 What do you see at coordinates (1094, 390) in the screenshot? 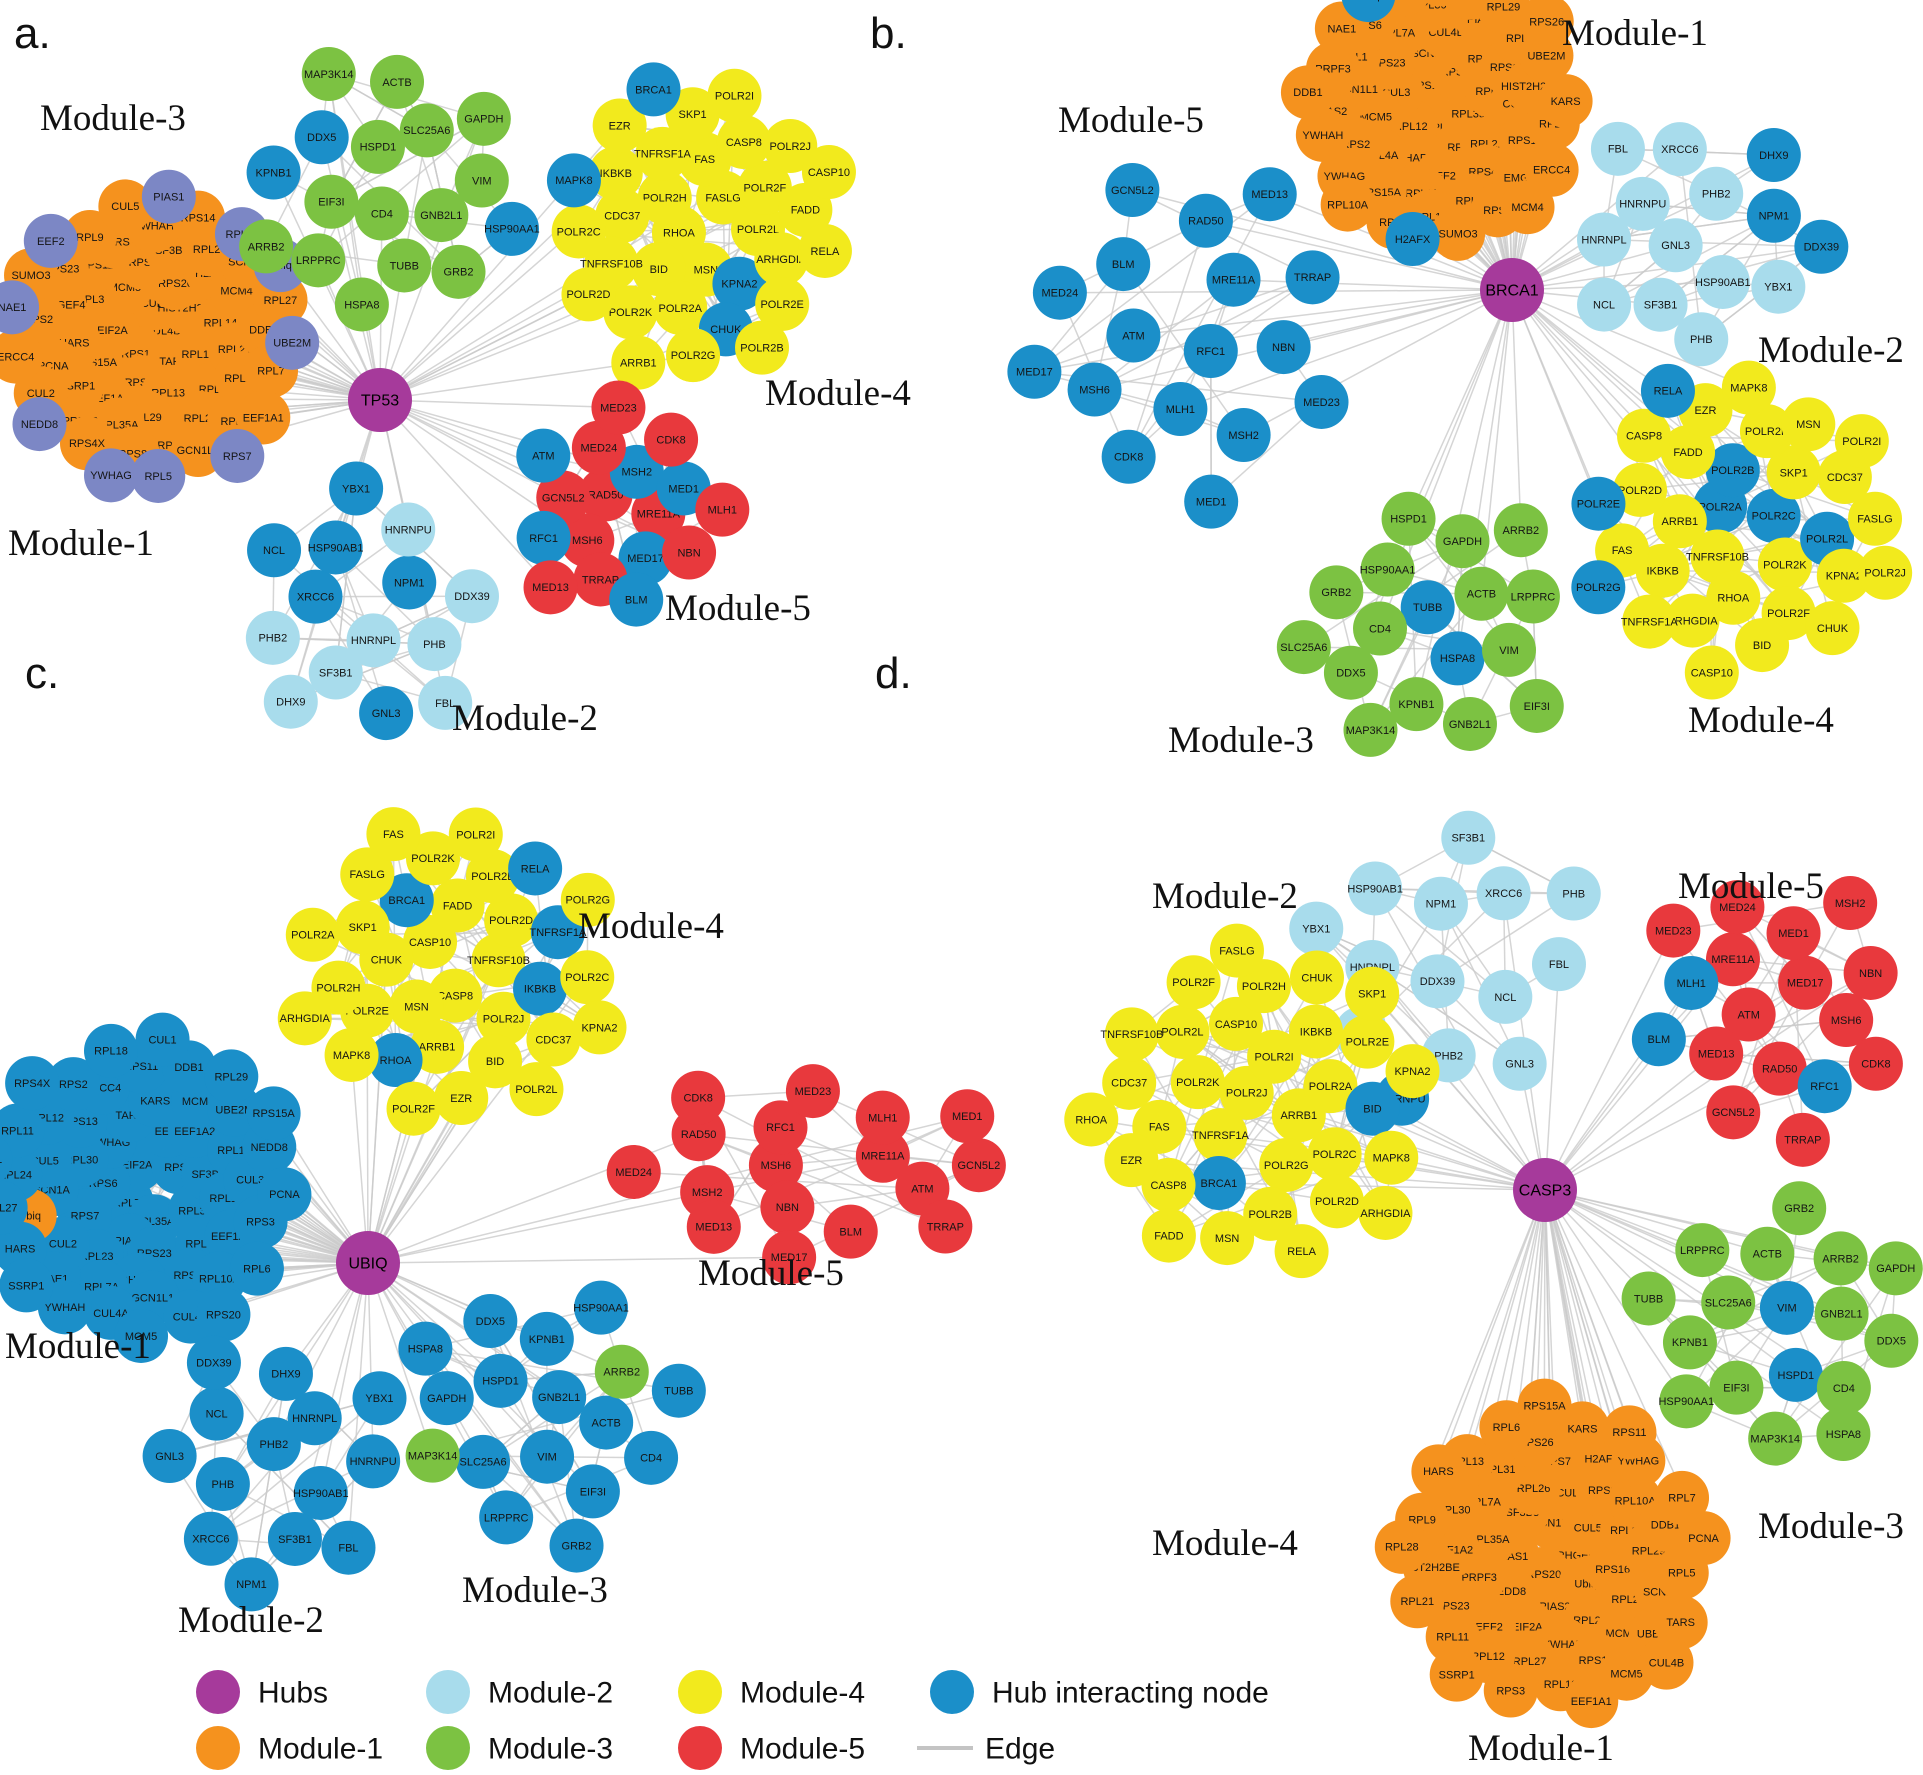
I see `node-label: MSH6` at bounding box center [1094, 390].